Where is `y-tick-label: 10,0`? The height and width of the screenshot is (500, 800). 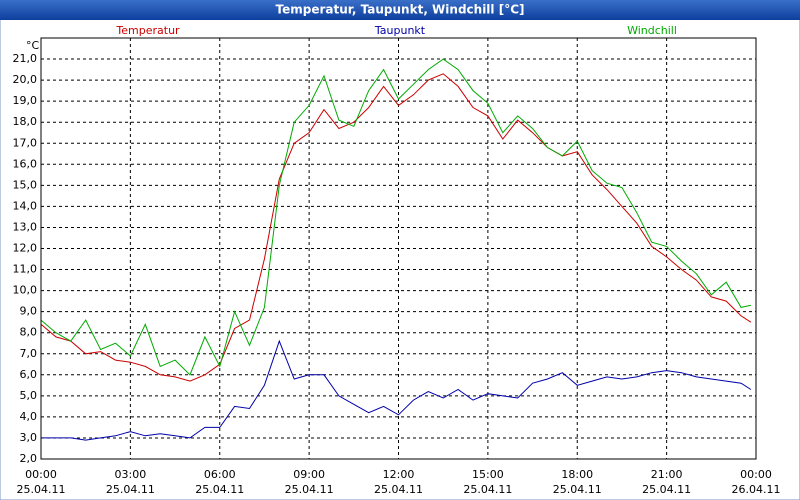
y-tick-label: 10,0 is located at coordinates (25, 290).